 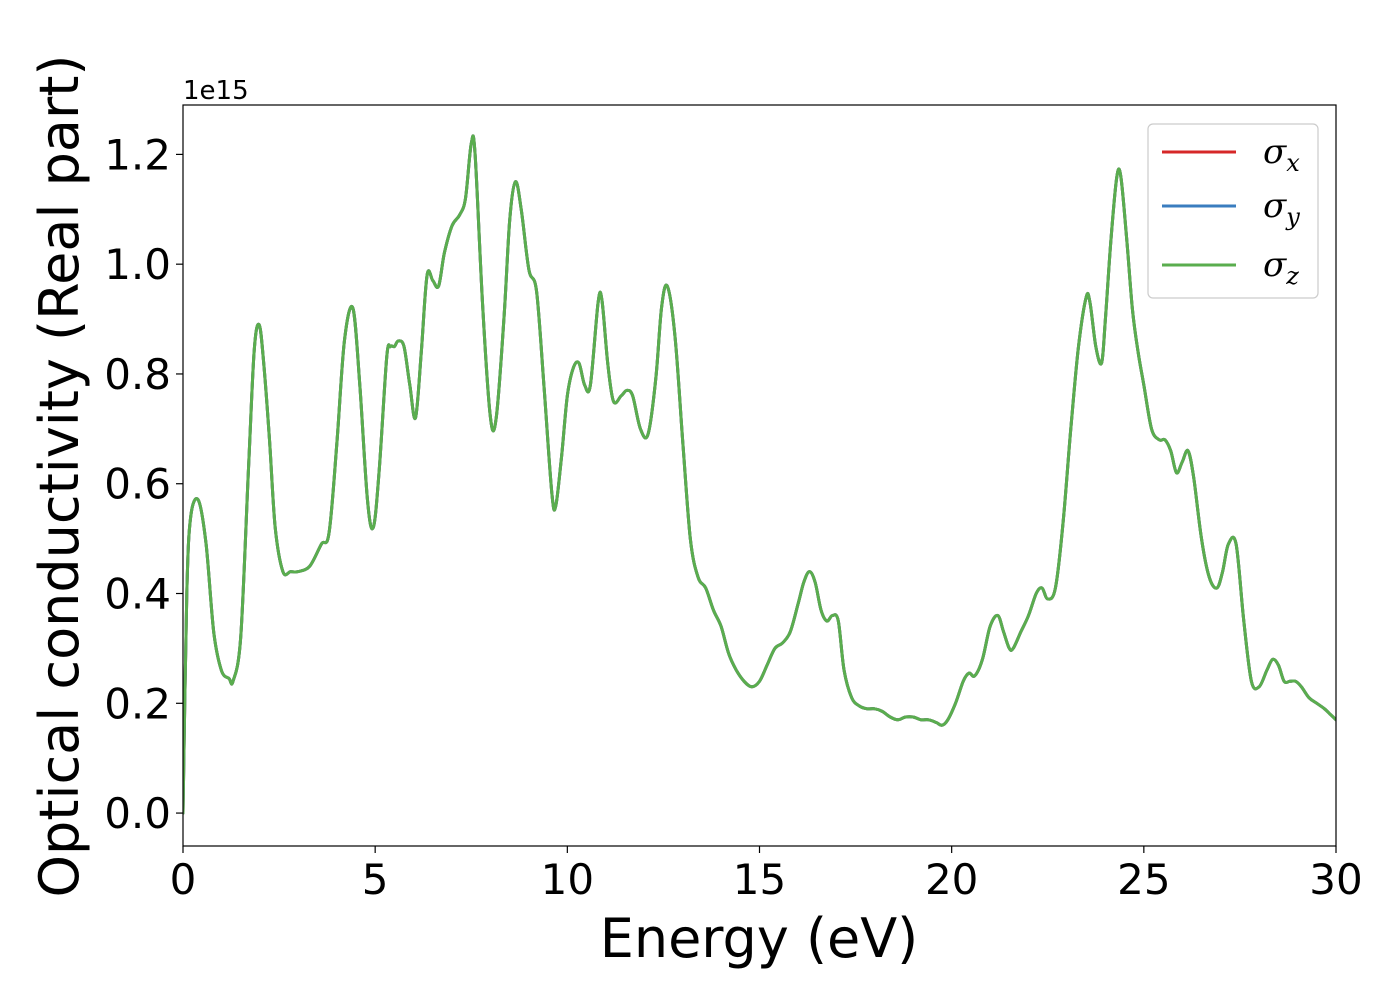 What do you see at coordinates (1335, 879) in the screenshot?
I see `x-tick-label: 30` at bounding box center [1335, 879].